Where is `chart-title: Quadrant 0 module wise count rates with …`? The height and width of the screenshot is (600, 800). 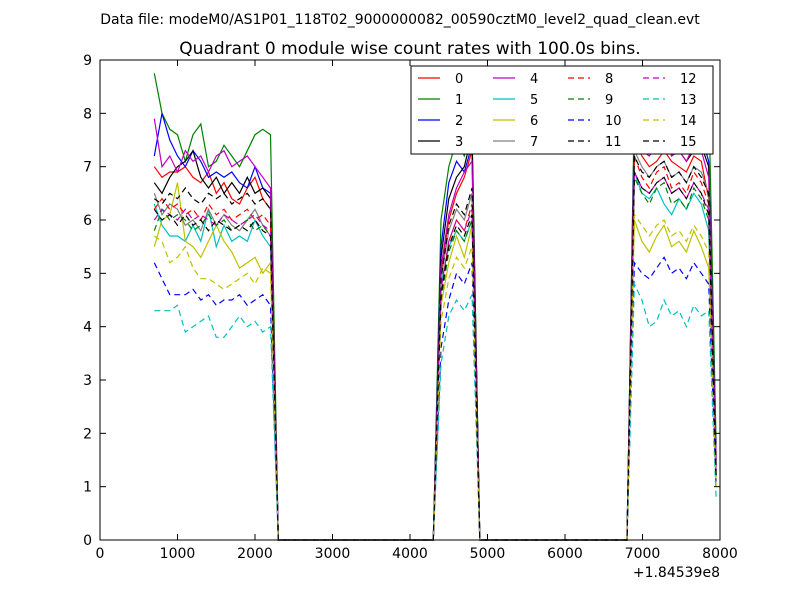
chart-title: Quadrant 0 module wise count rates with … is located at coordinates (409, 49).